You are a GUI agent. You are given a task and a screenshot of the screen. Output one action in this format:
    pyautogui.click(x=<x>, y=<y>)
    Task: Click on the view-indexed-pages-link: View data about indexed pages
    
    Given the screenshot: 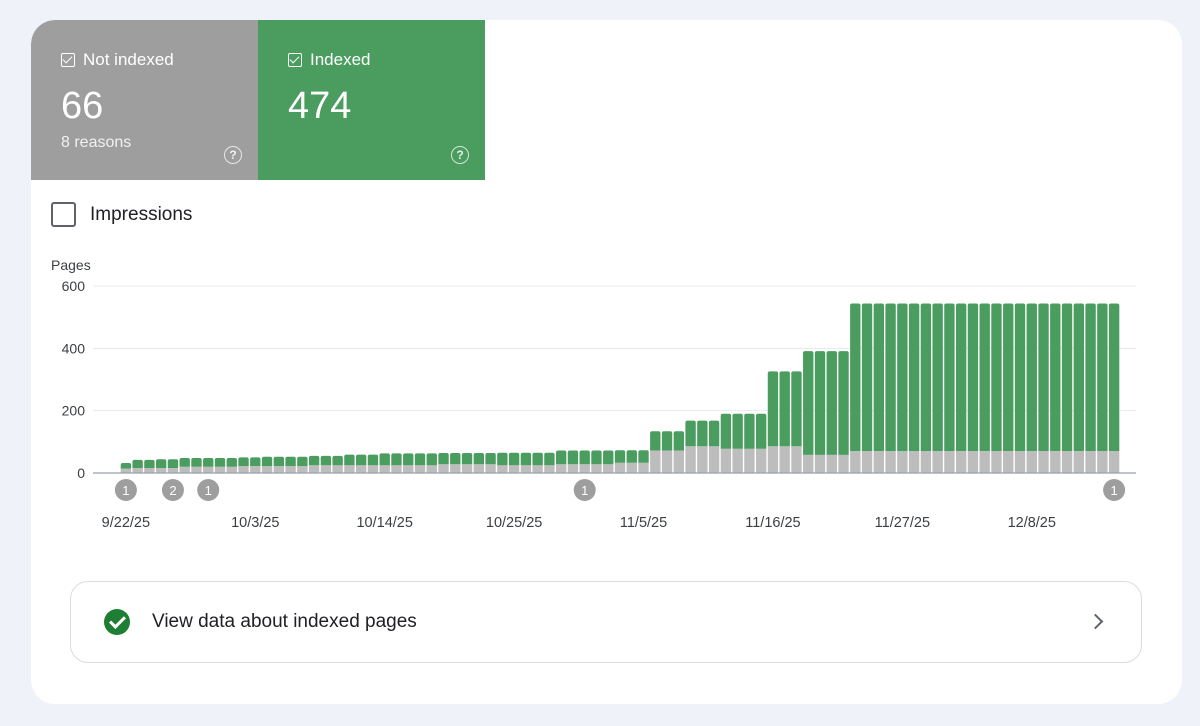 What is the action you would take?
    pyautogui.click(x=606, y=622)
    